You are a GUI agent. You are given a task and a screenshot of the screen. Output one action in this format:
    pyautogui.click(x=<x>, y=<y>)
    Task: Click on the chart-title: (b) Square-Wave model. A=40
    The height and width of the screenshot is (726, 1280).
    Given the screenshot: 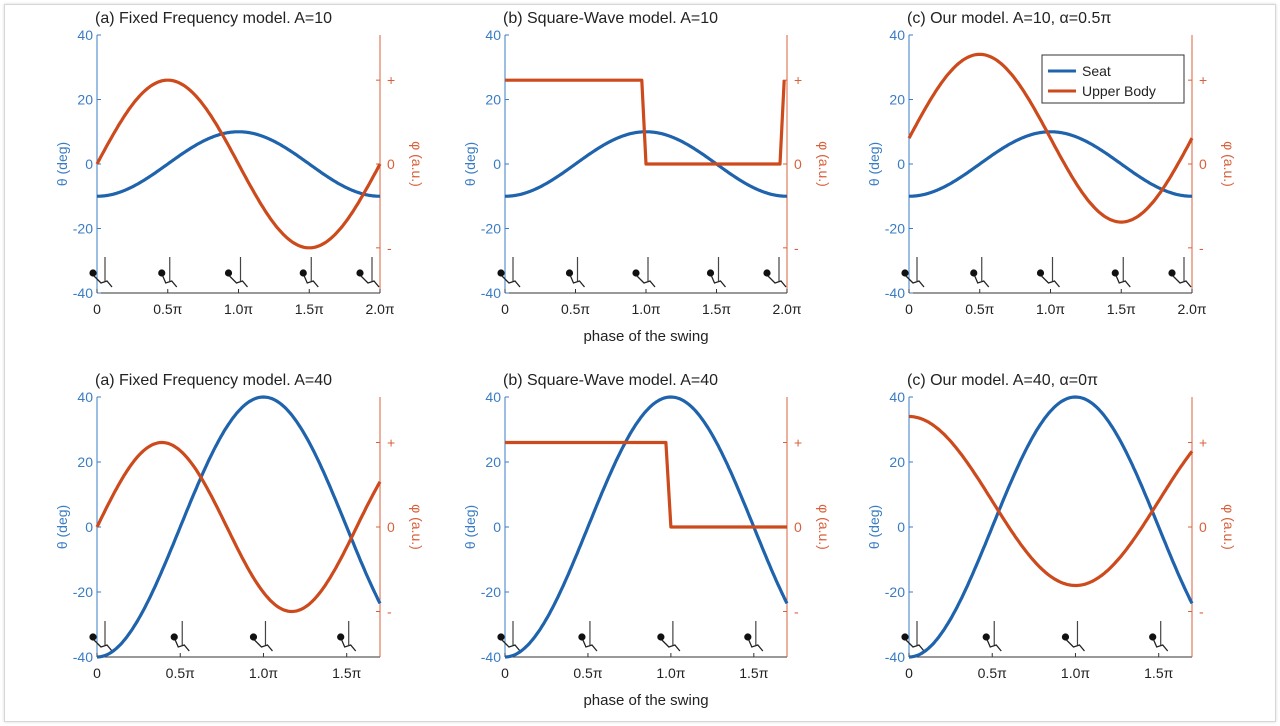 What is the action you would take?
    pyautogui.click(x=610, y=380)
    